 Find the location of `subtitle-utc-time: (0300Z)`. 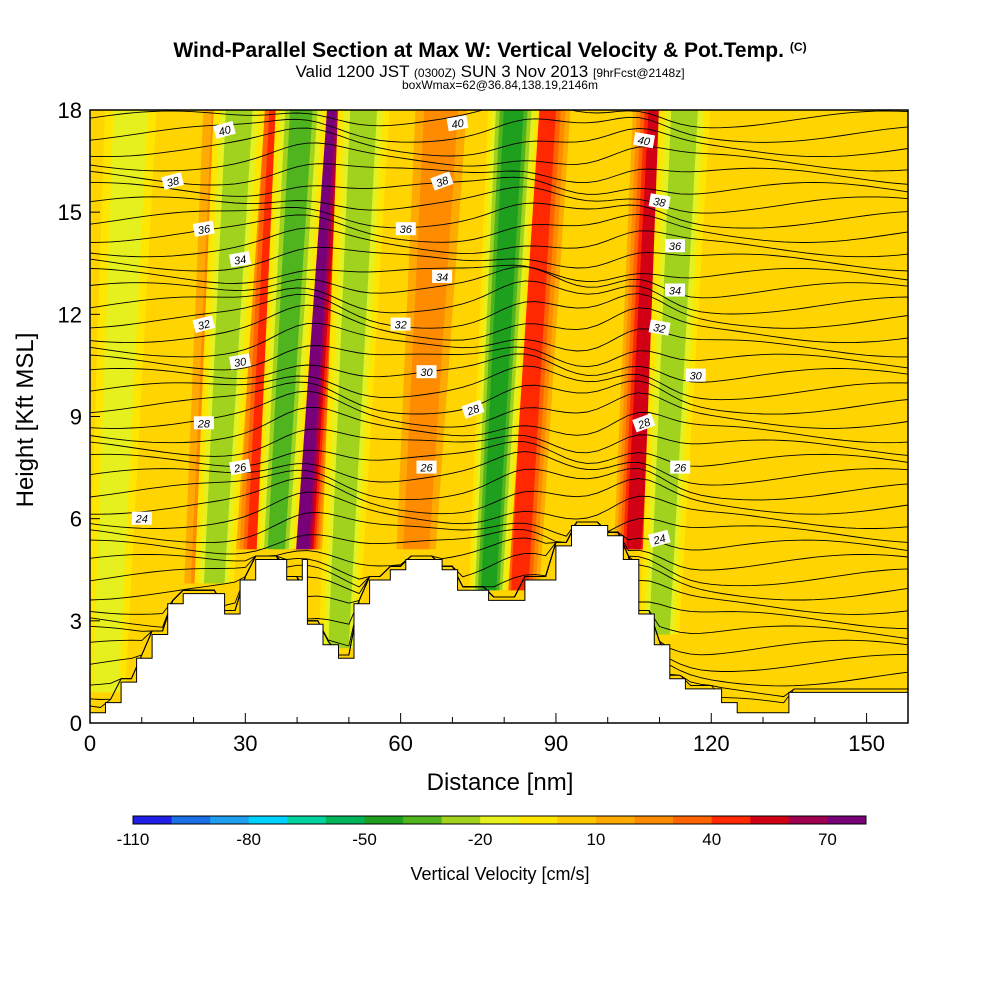

subtitle-utc-time: (0300Z) is located at coordinates (435, 73).